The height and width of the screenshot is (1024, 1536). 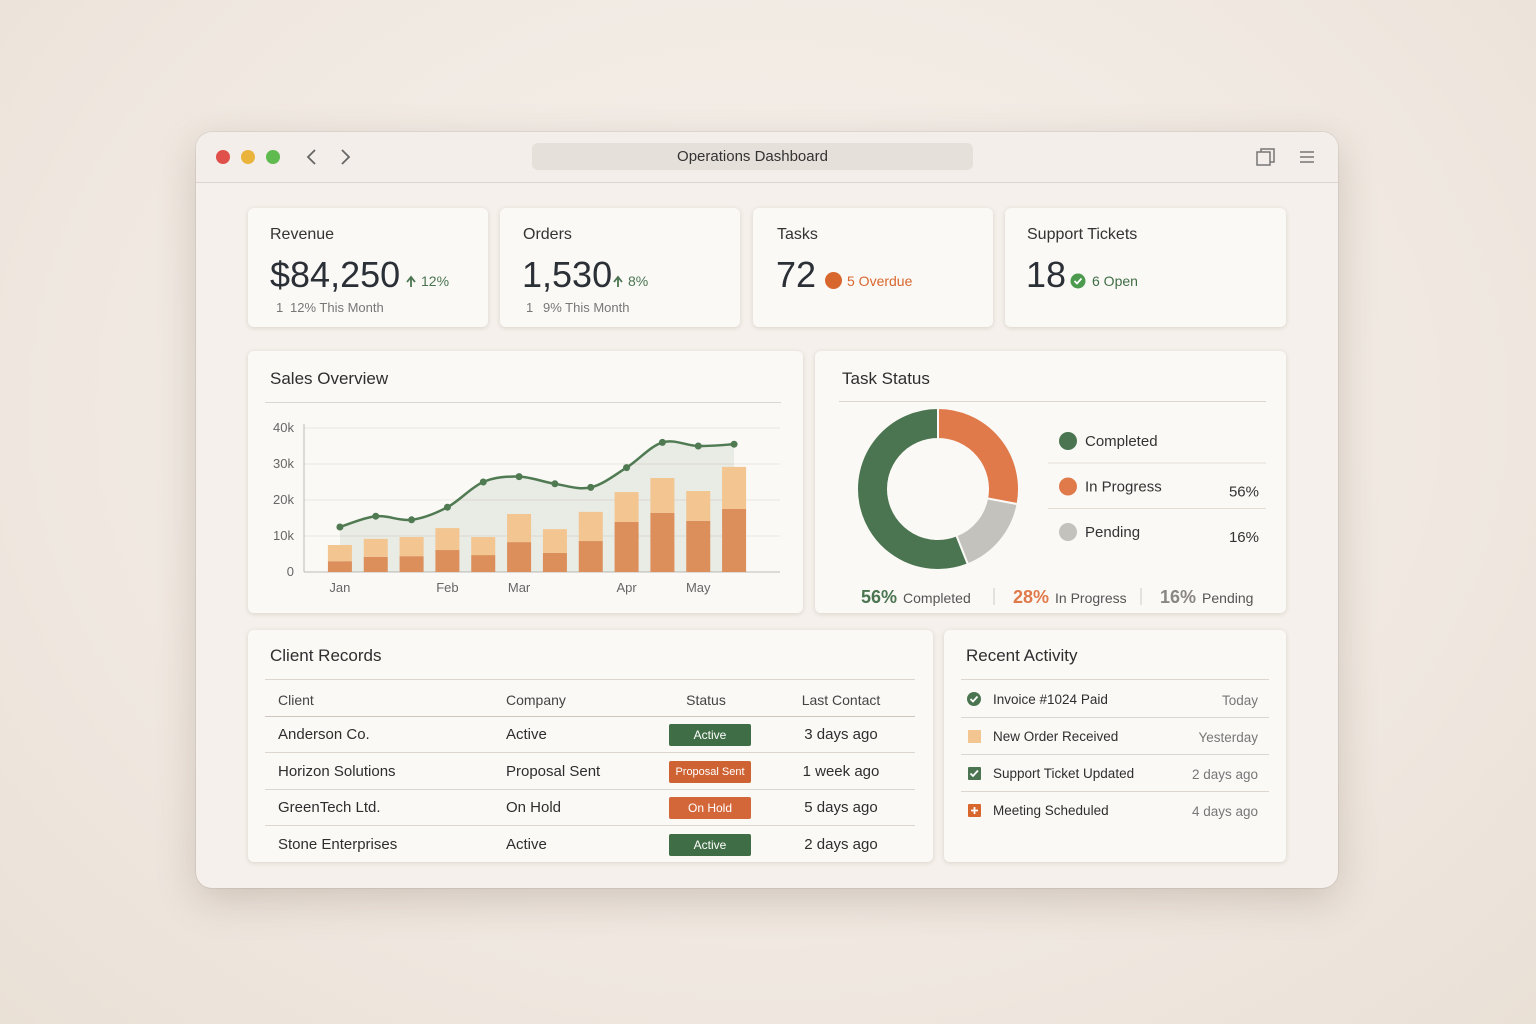 What do you see at coordinates (339, 587) in the screenshot?
I see `x-tick-label: Jan` at bounding box center [339, 587].